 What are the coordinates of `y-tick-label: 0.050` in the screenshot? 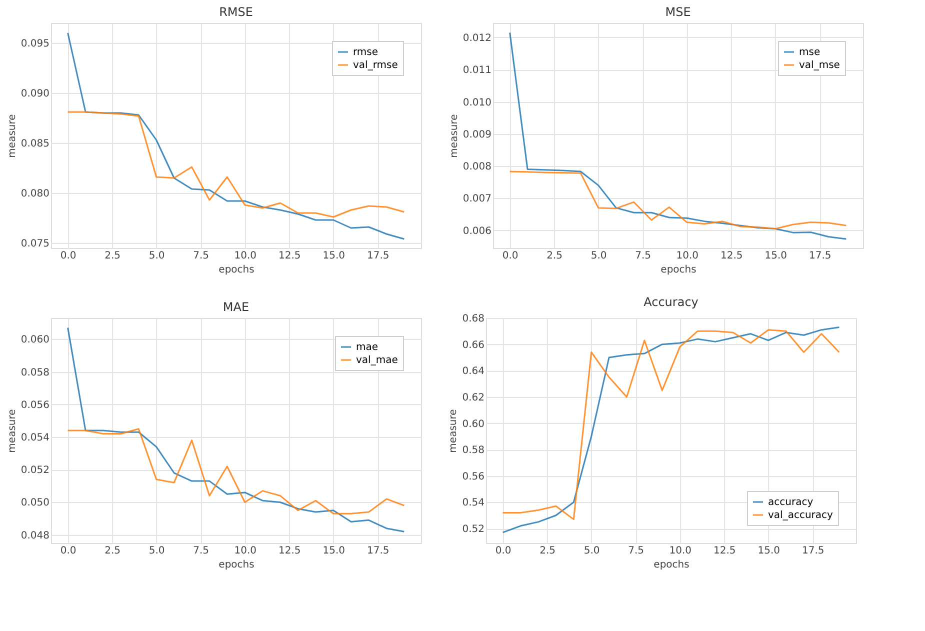 It's located at (35, 503).